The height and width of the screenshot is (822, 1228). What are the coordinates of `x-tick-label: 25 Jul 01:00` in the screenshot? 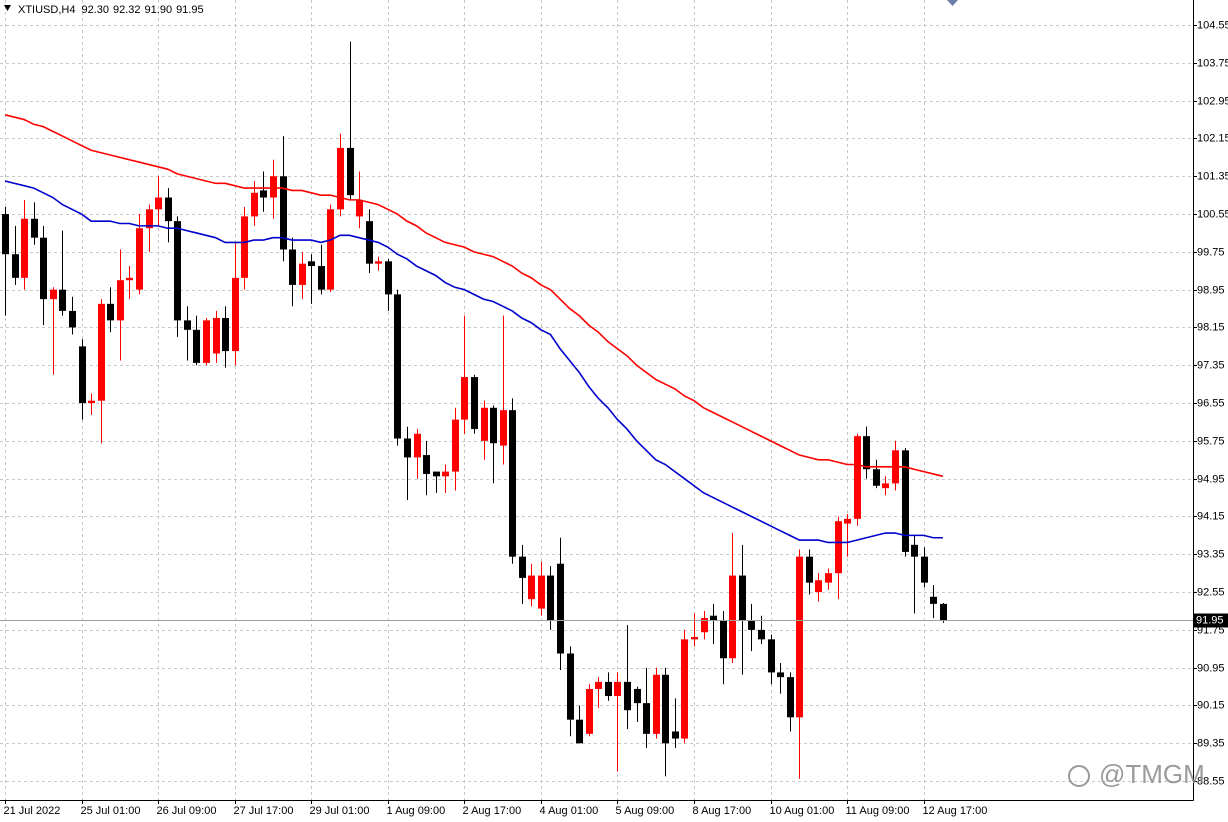 It's located at (111, 811).